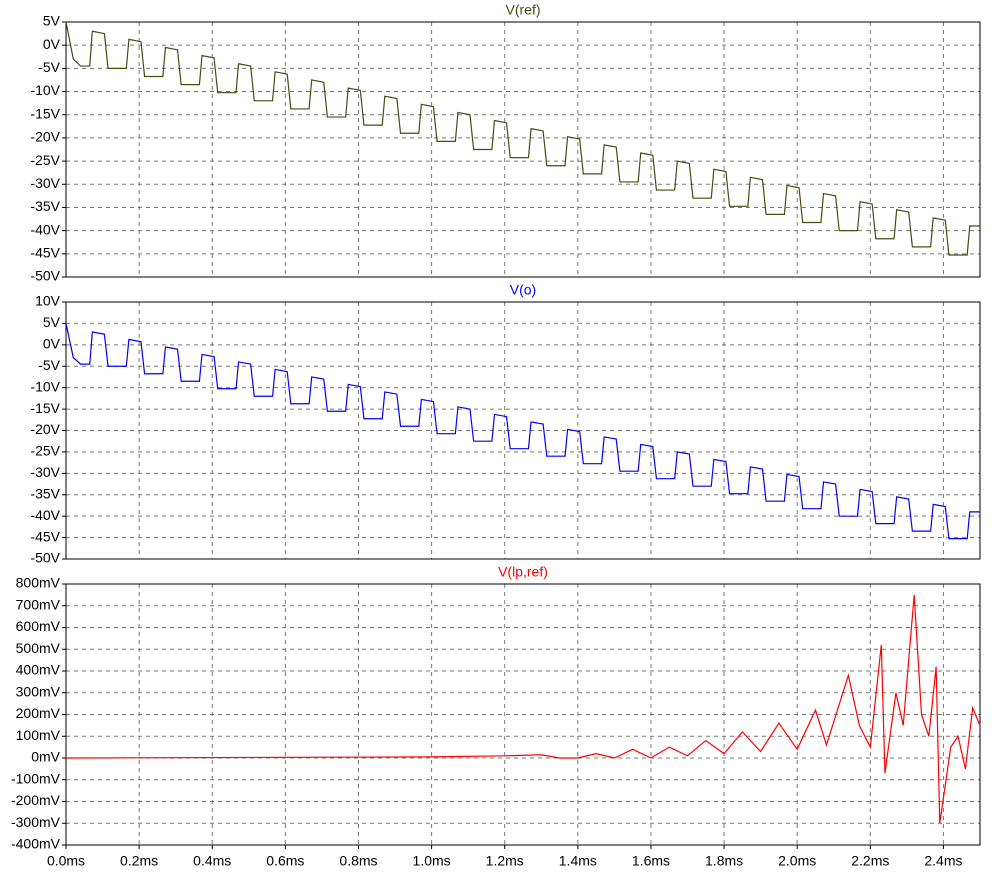  What do you see at coordinates (36, 800) in the screenshot?
I see `y-tick-label: -200mV` at bounding box center [36, 800].